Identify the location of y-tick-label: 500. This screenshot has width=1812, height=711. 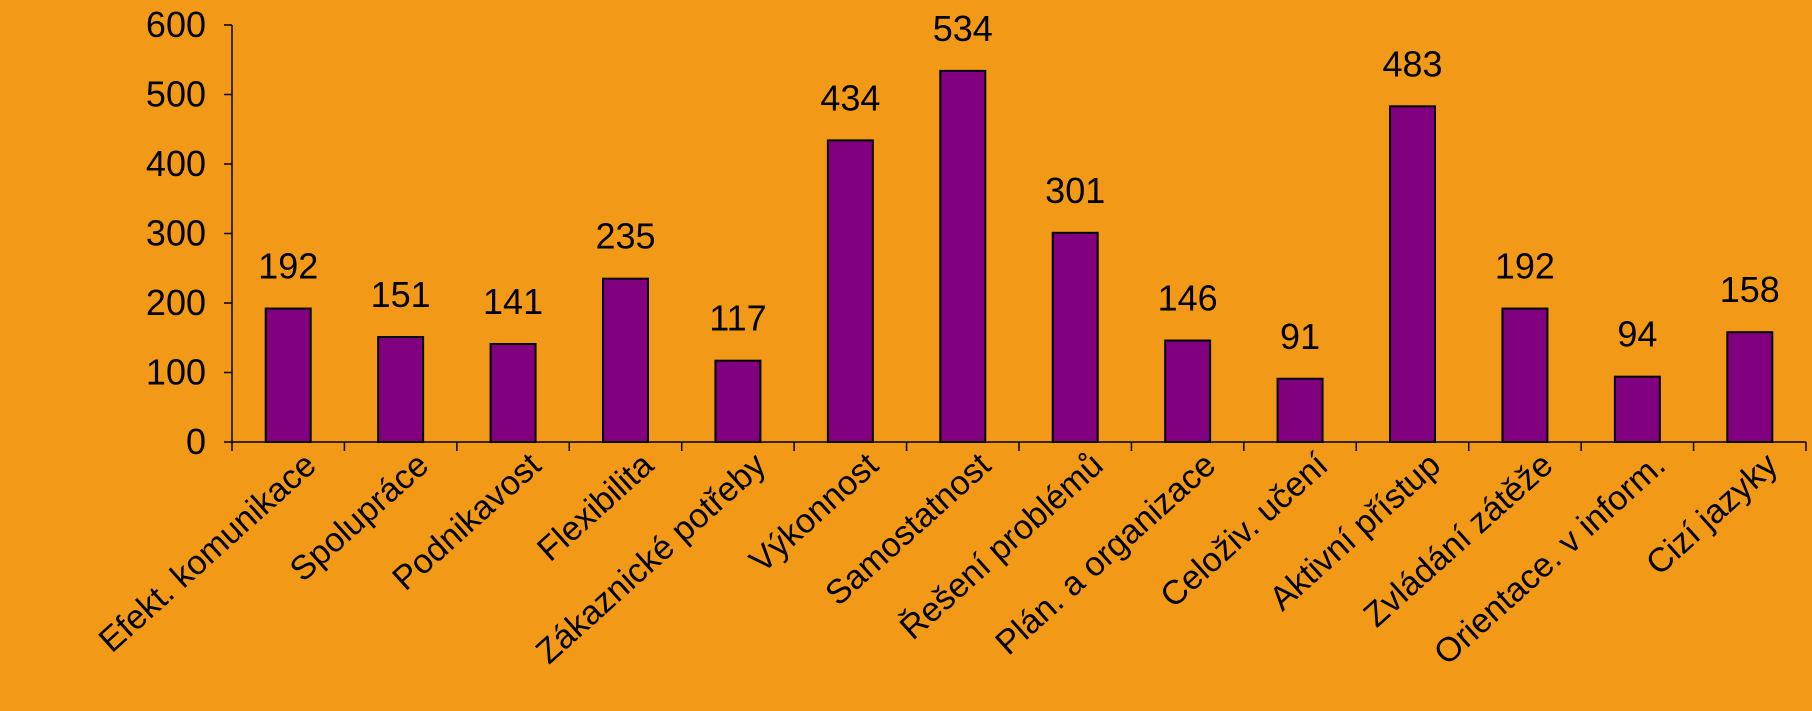
(176, 94).